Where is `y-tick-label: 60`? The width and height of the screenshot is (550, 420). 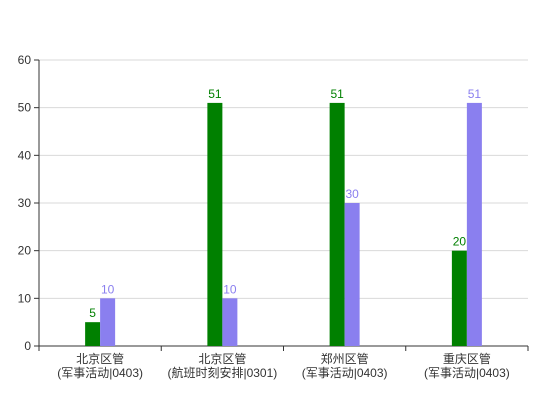 y-tick-label: 60 is located at coordinates (25, 60).